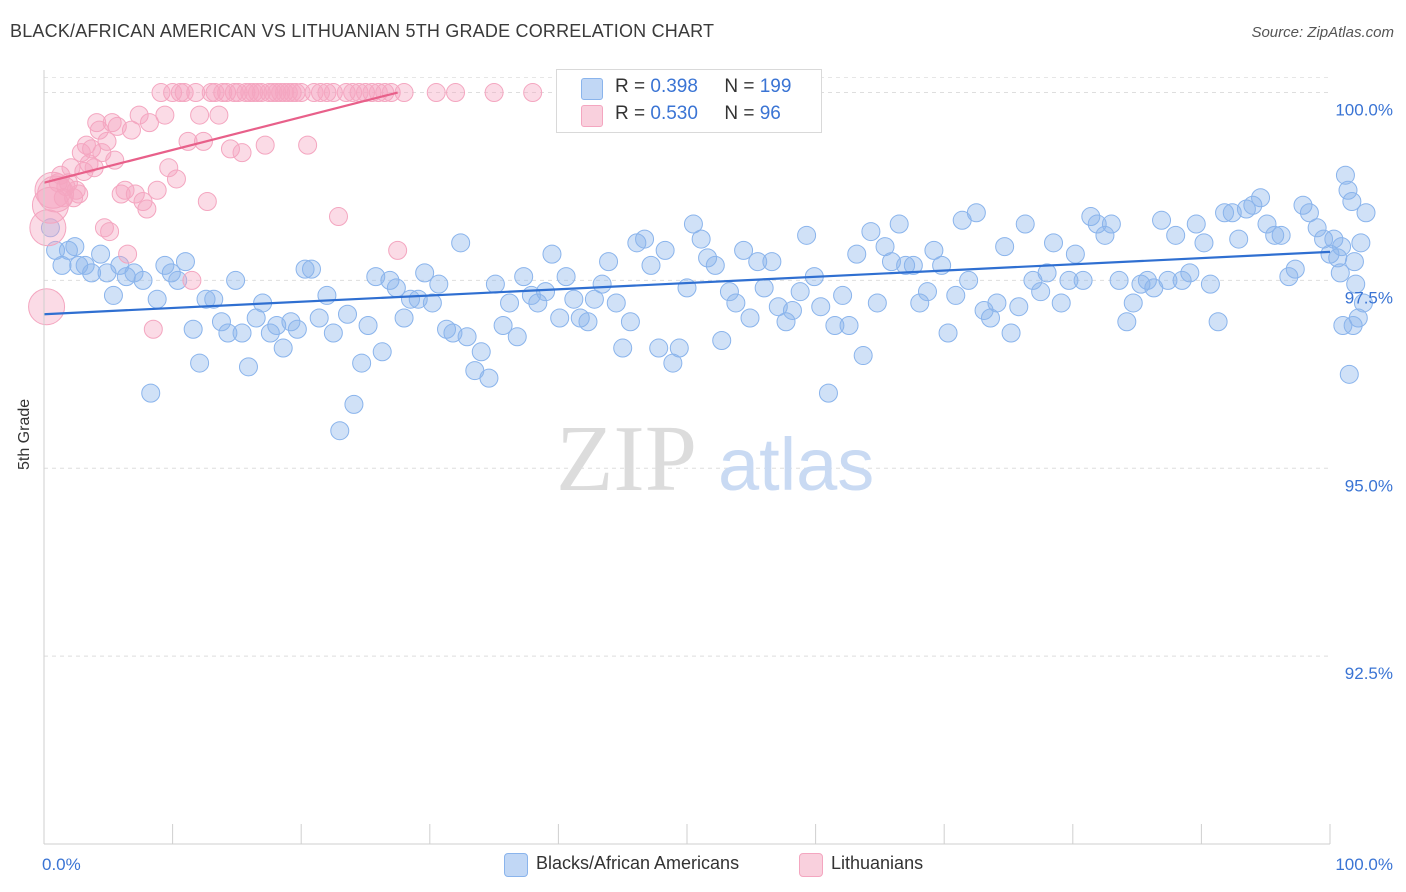 This screenshot has height=892, width=1406. I want to click on stats-swatch-blacks, so click(592, 89).